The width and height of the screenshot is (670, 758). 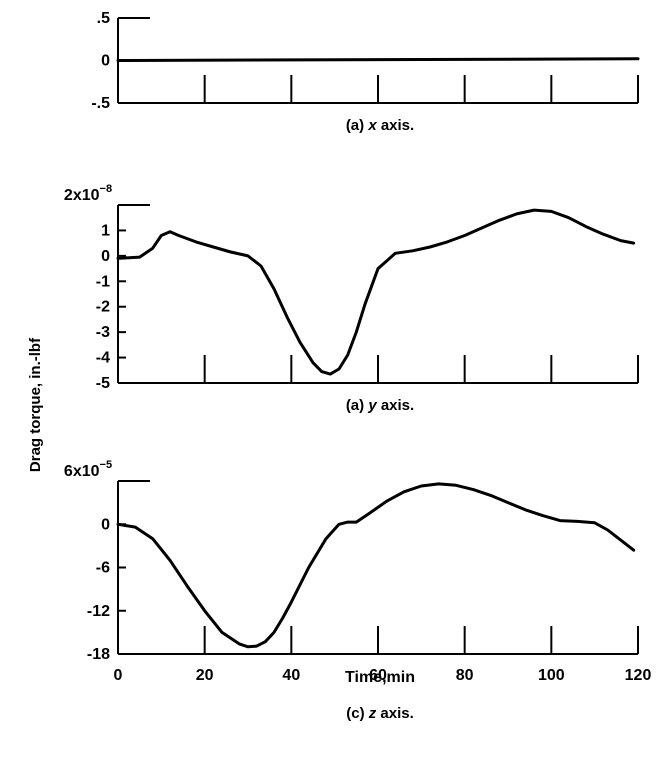 I want to click on panel-x-axis: .5 0 -.5 (a) x axis., so click(x=365, y=72).